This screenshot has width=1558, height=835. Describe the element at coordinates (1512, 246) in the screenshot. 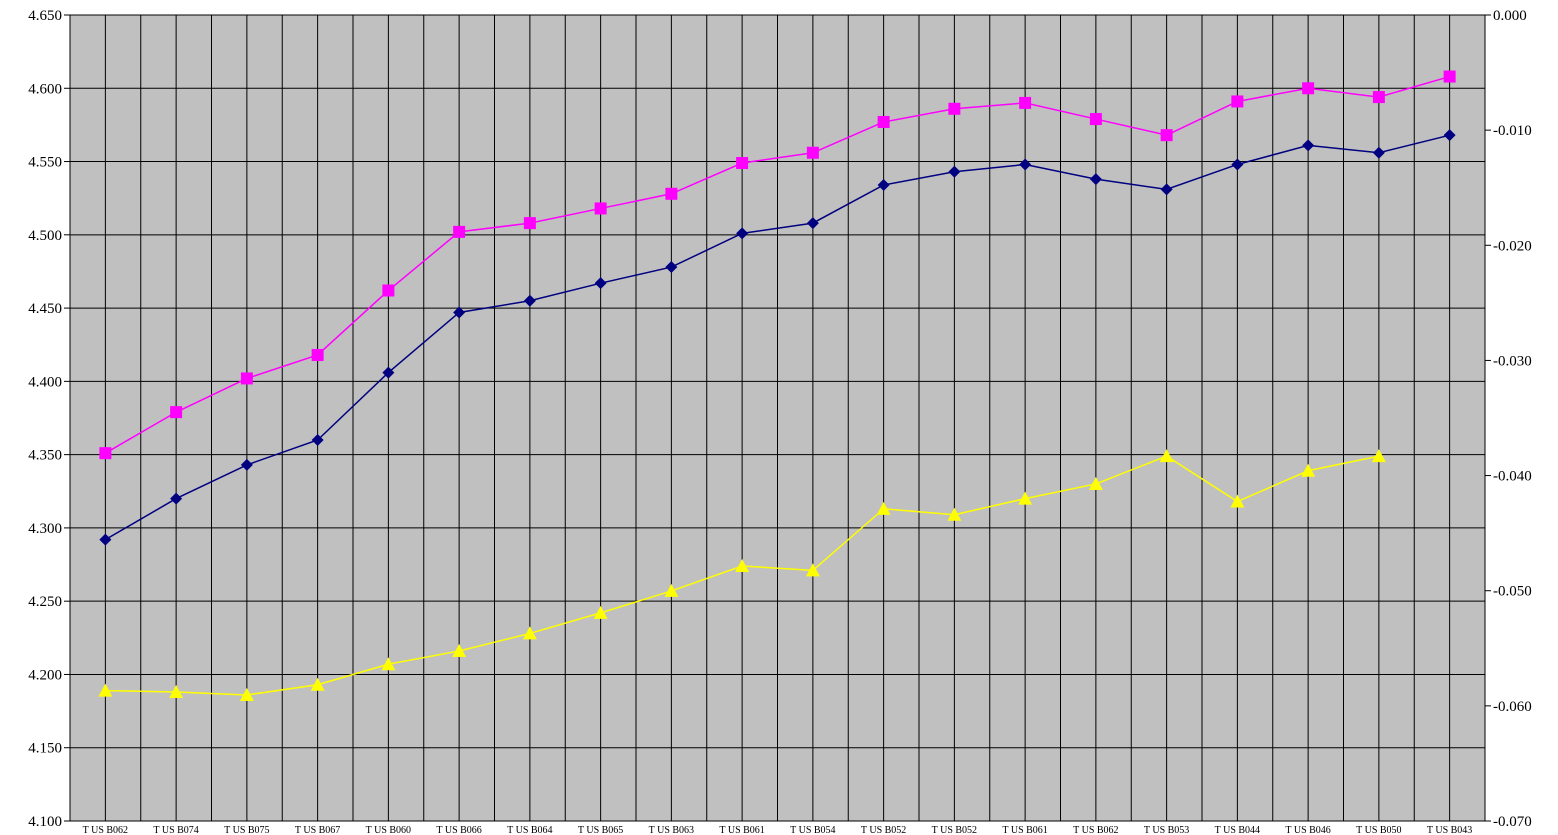

I see `right-tick-label: -0.020` at that location.